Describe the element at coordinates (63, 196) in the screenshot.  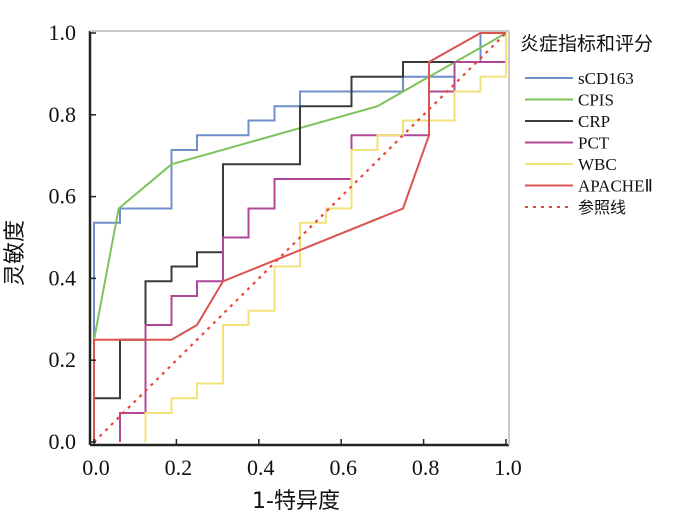
I see `y-tick-label: 0.6` at that location.